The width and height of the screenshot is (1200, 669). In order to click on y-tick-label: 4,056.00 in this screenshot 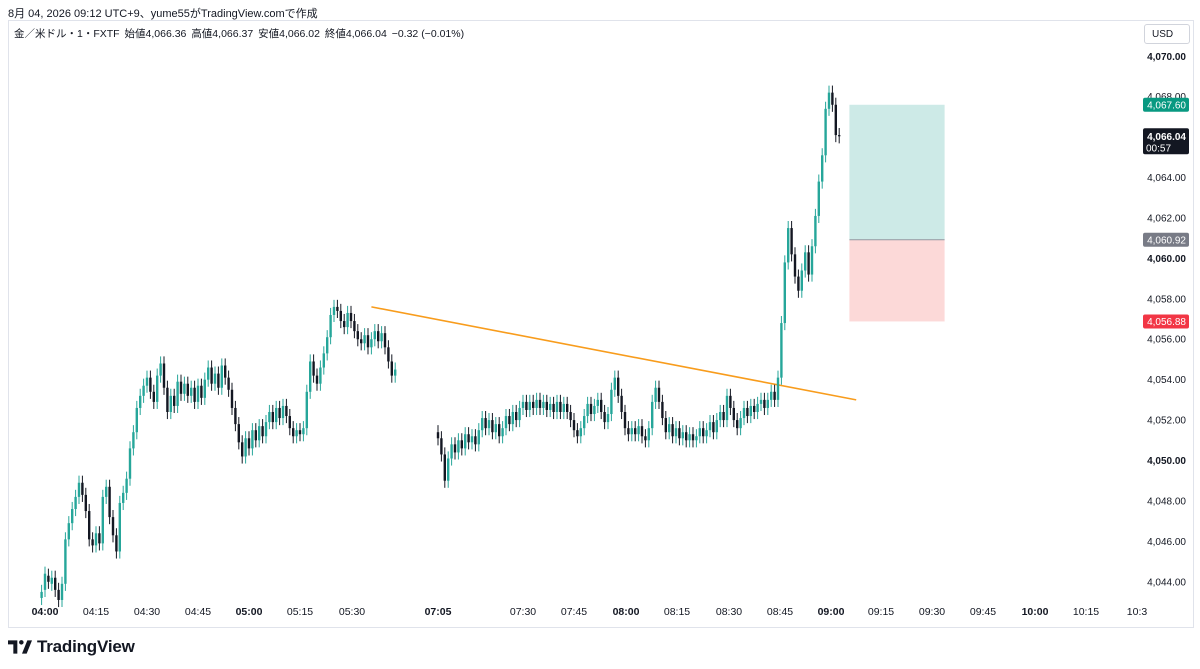, I will do `click(1166, 340)`.